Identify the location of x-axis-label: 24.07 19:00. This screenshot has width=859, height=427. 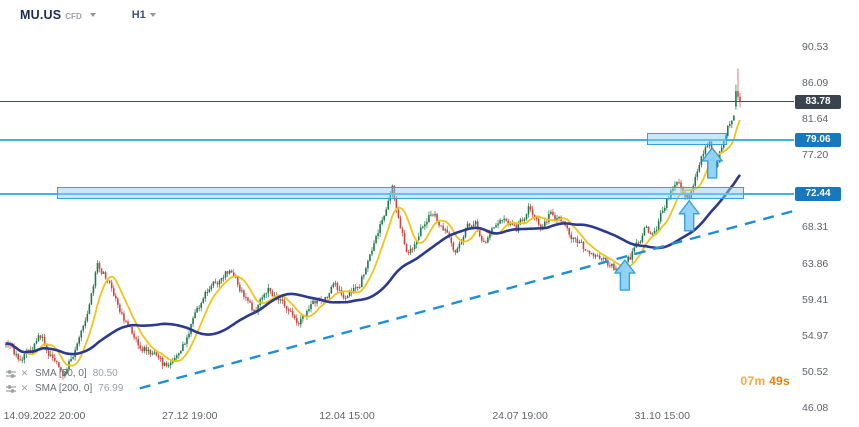
(520, 416).